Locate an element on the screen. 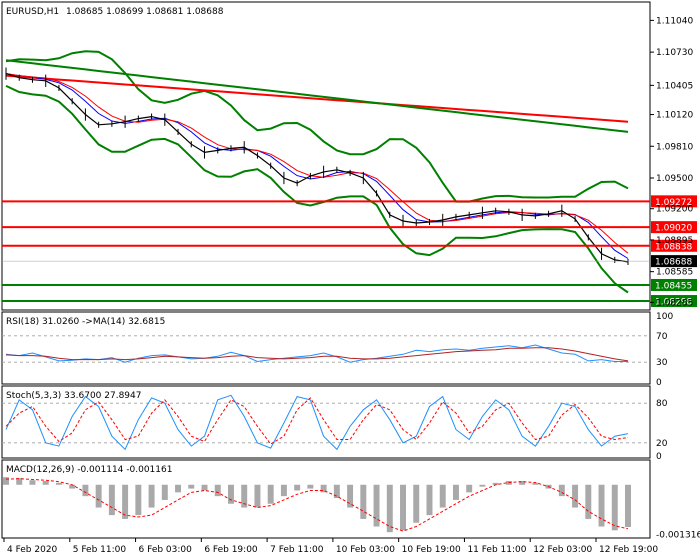 This screenshot has height=560, width=700. time-tick-label: 6 Feb 19:00 is located at coordinates (231, 550).